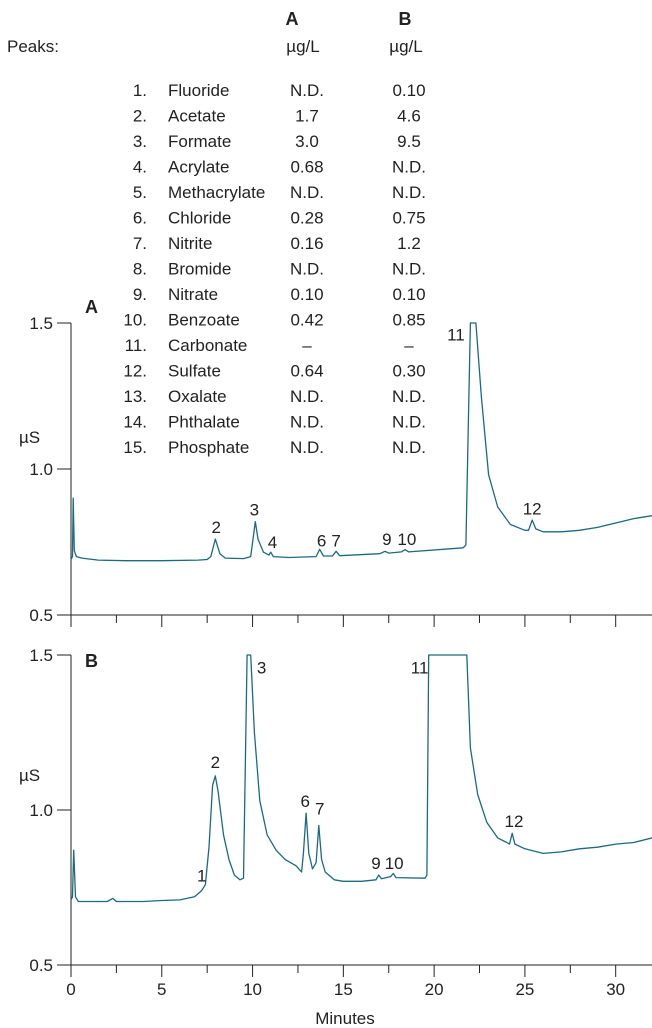 The width and height of the screenshot is (652, 1028). I want to click on value-a: 0.28, so click(306, 218).